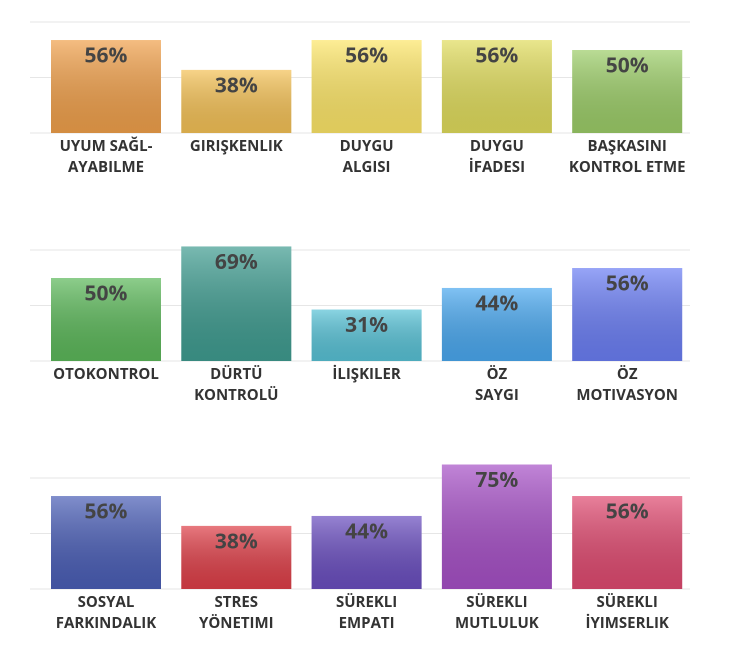 The width and height of the screenshot is (750, 662). I want to click on x-tick-label: STRES, so click(237, 602).